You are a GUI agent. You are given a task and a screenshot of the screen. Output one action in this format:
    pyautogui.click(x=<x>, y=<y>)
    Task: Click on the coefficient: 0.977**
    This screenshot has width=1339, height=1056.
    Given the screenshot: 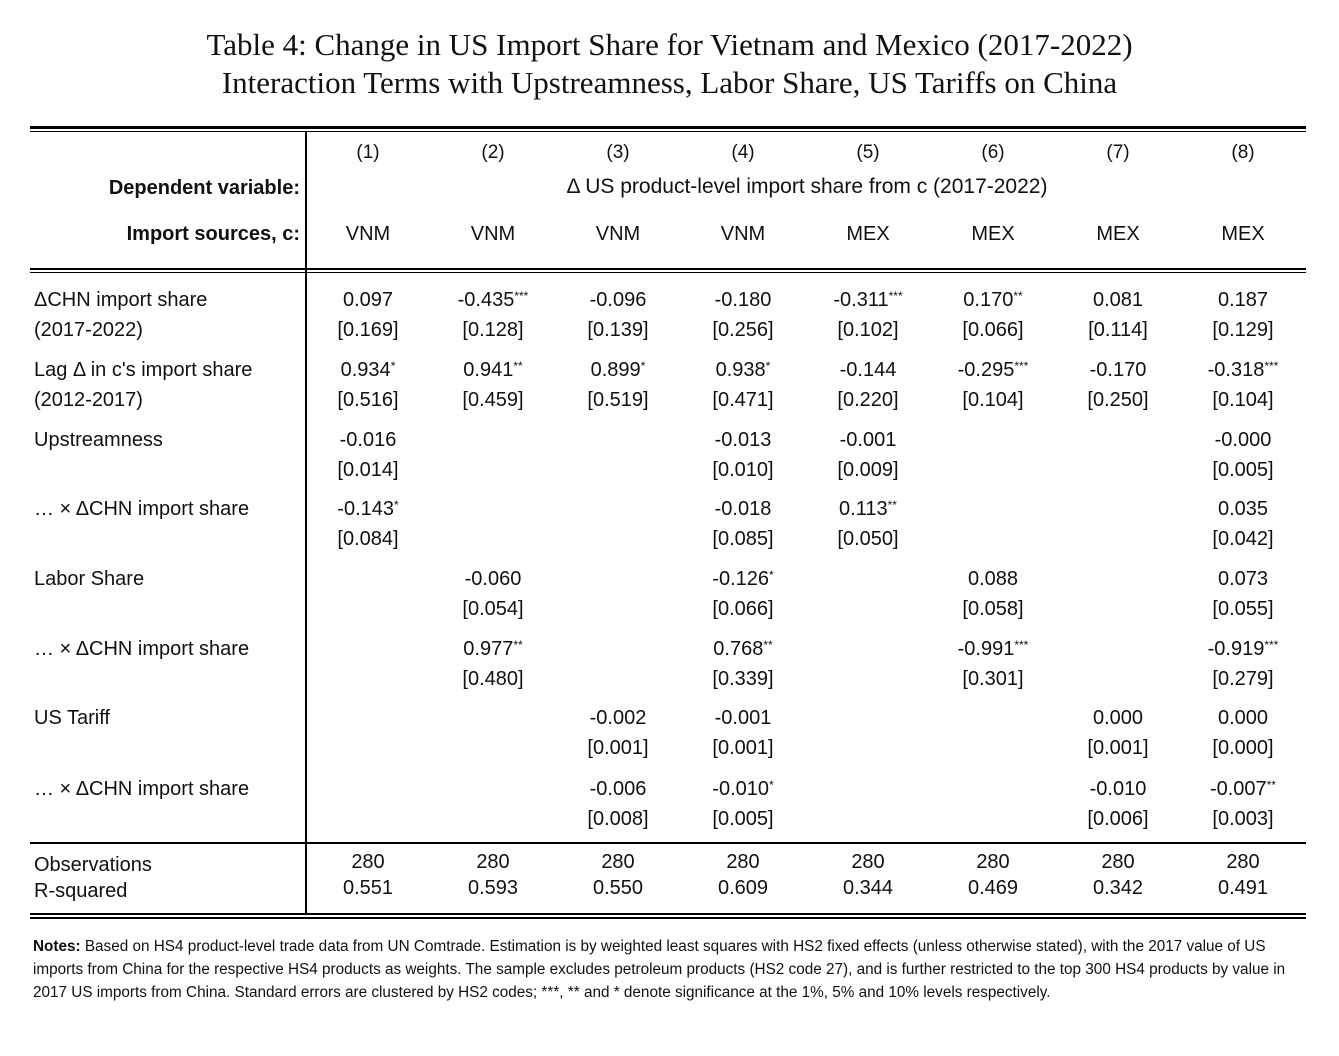 What is the action you would take?
    pyautogui.click(x=493, y=649)
    